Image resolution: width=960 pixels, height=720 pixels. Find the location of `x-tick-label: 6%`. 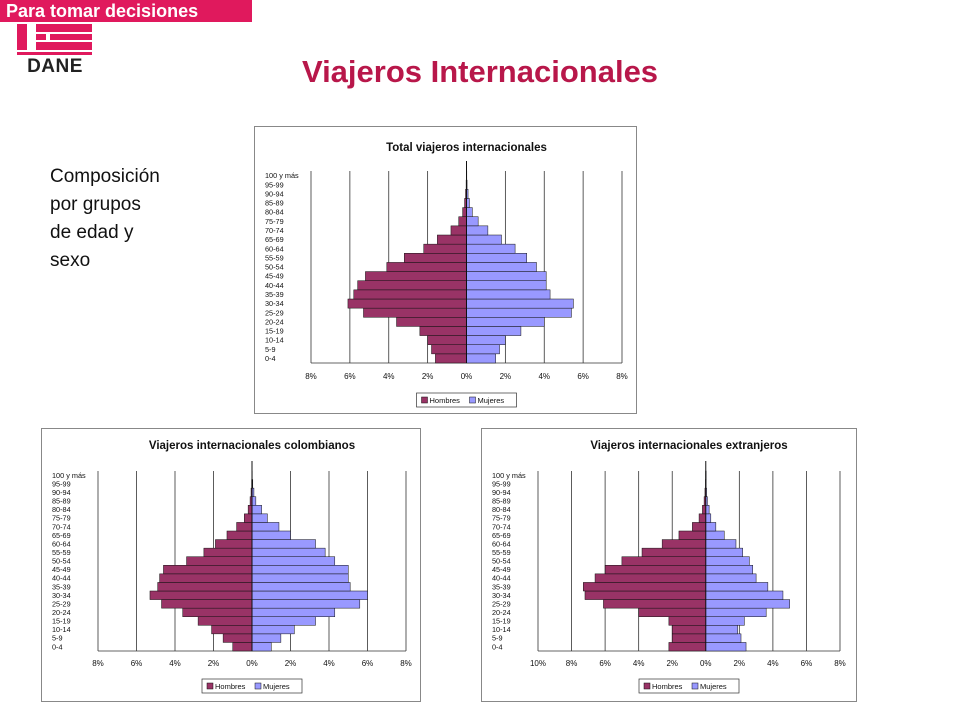

x-tick-label: 6% is located at coordinates (583, 376).